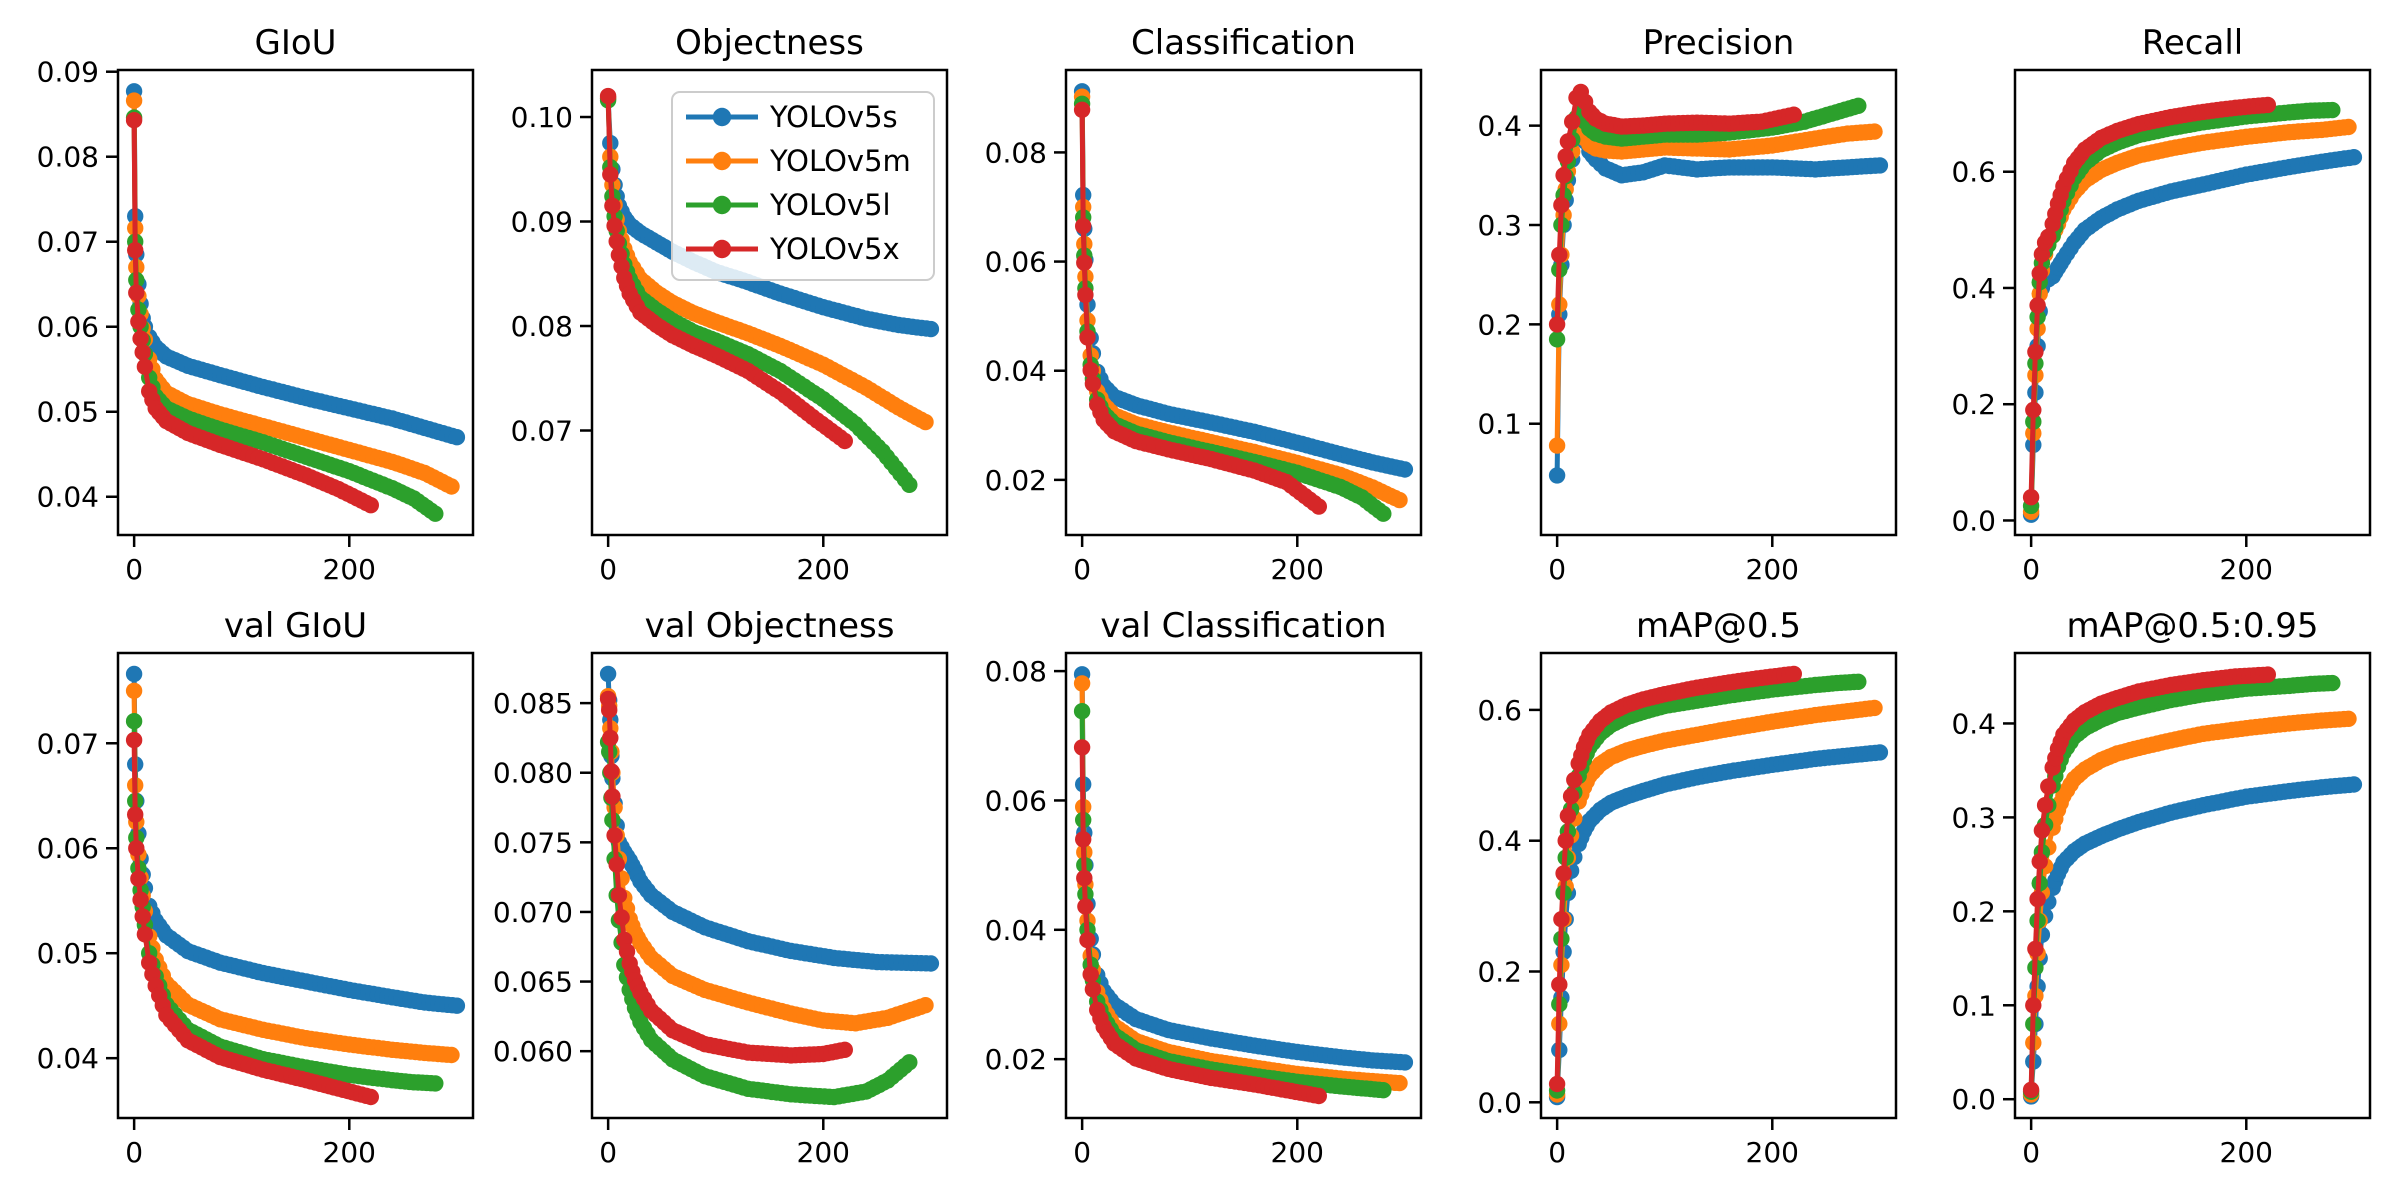  I want to click on legend-label: YOLOv5m, so click(840, 161).